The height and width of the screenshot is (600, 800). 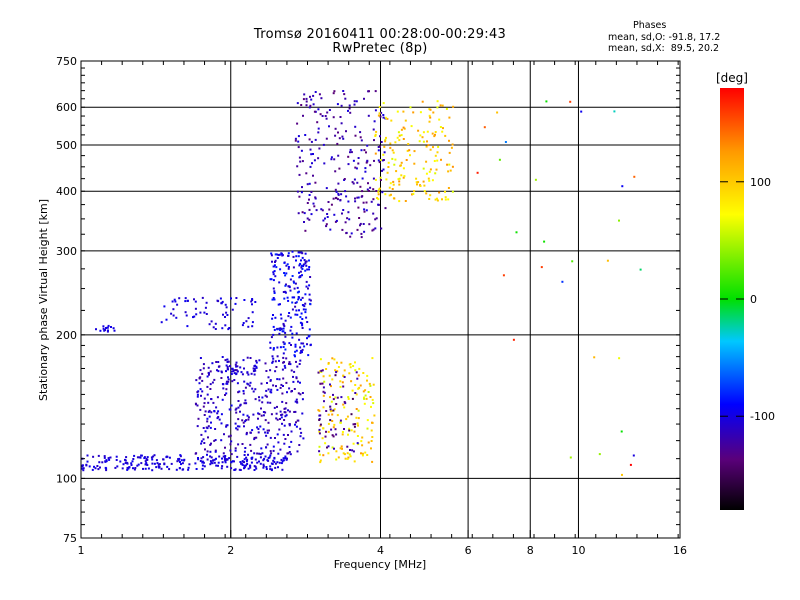 What do you see at coordinates (230, 550) in the screenshot?
I see `x-tick-label: 2` at bounding box center [230, 550].